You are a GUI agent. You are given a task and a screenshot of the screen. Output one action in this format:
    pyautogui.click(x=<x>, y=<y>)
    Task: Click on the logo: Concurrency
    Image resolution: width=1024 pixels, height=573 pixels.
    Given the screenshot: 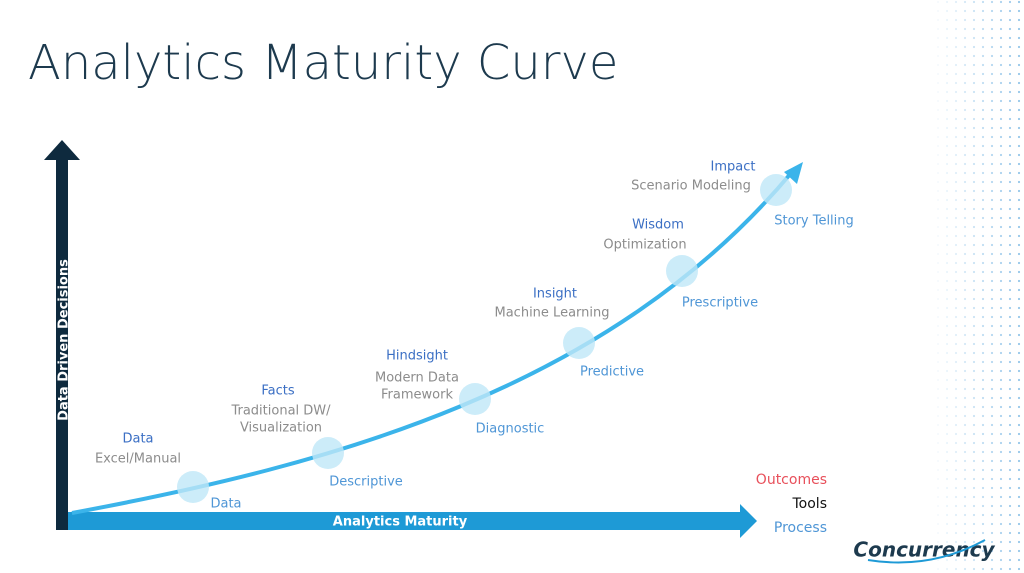 What is the action you would take?
    pyautogui.click(x=924, y=550)
    